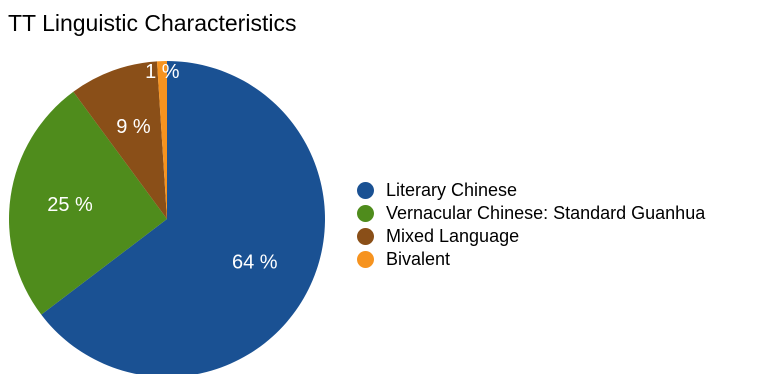 The height and width of the screenshot is (374, 757). I want to click on legend-label: Bivalent, so click(418, 259).